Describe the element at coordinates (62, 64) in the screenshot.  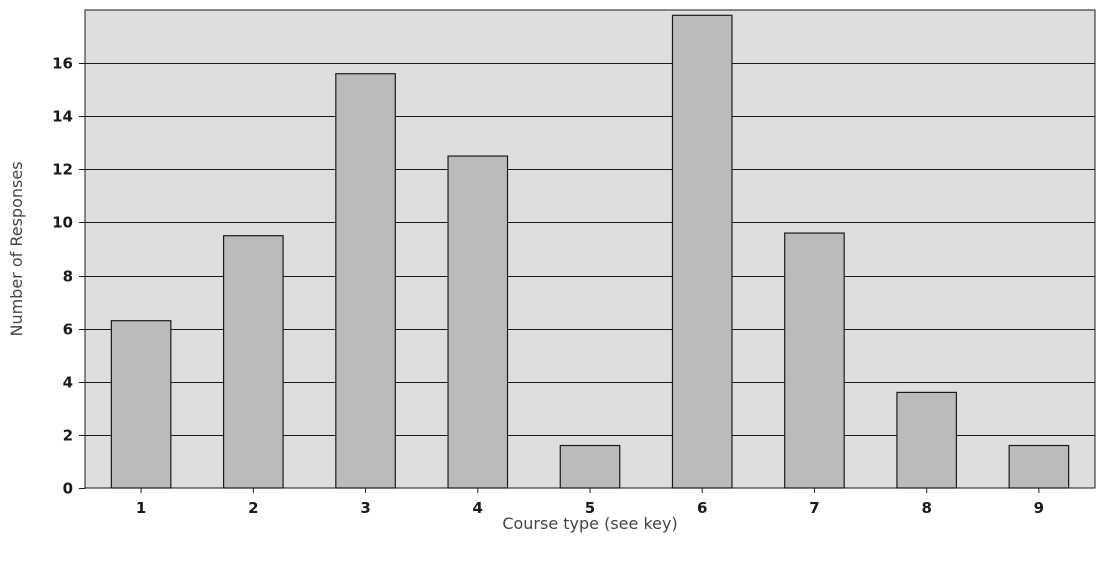
I see `y-tick-label: 16` at that location.